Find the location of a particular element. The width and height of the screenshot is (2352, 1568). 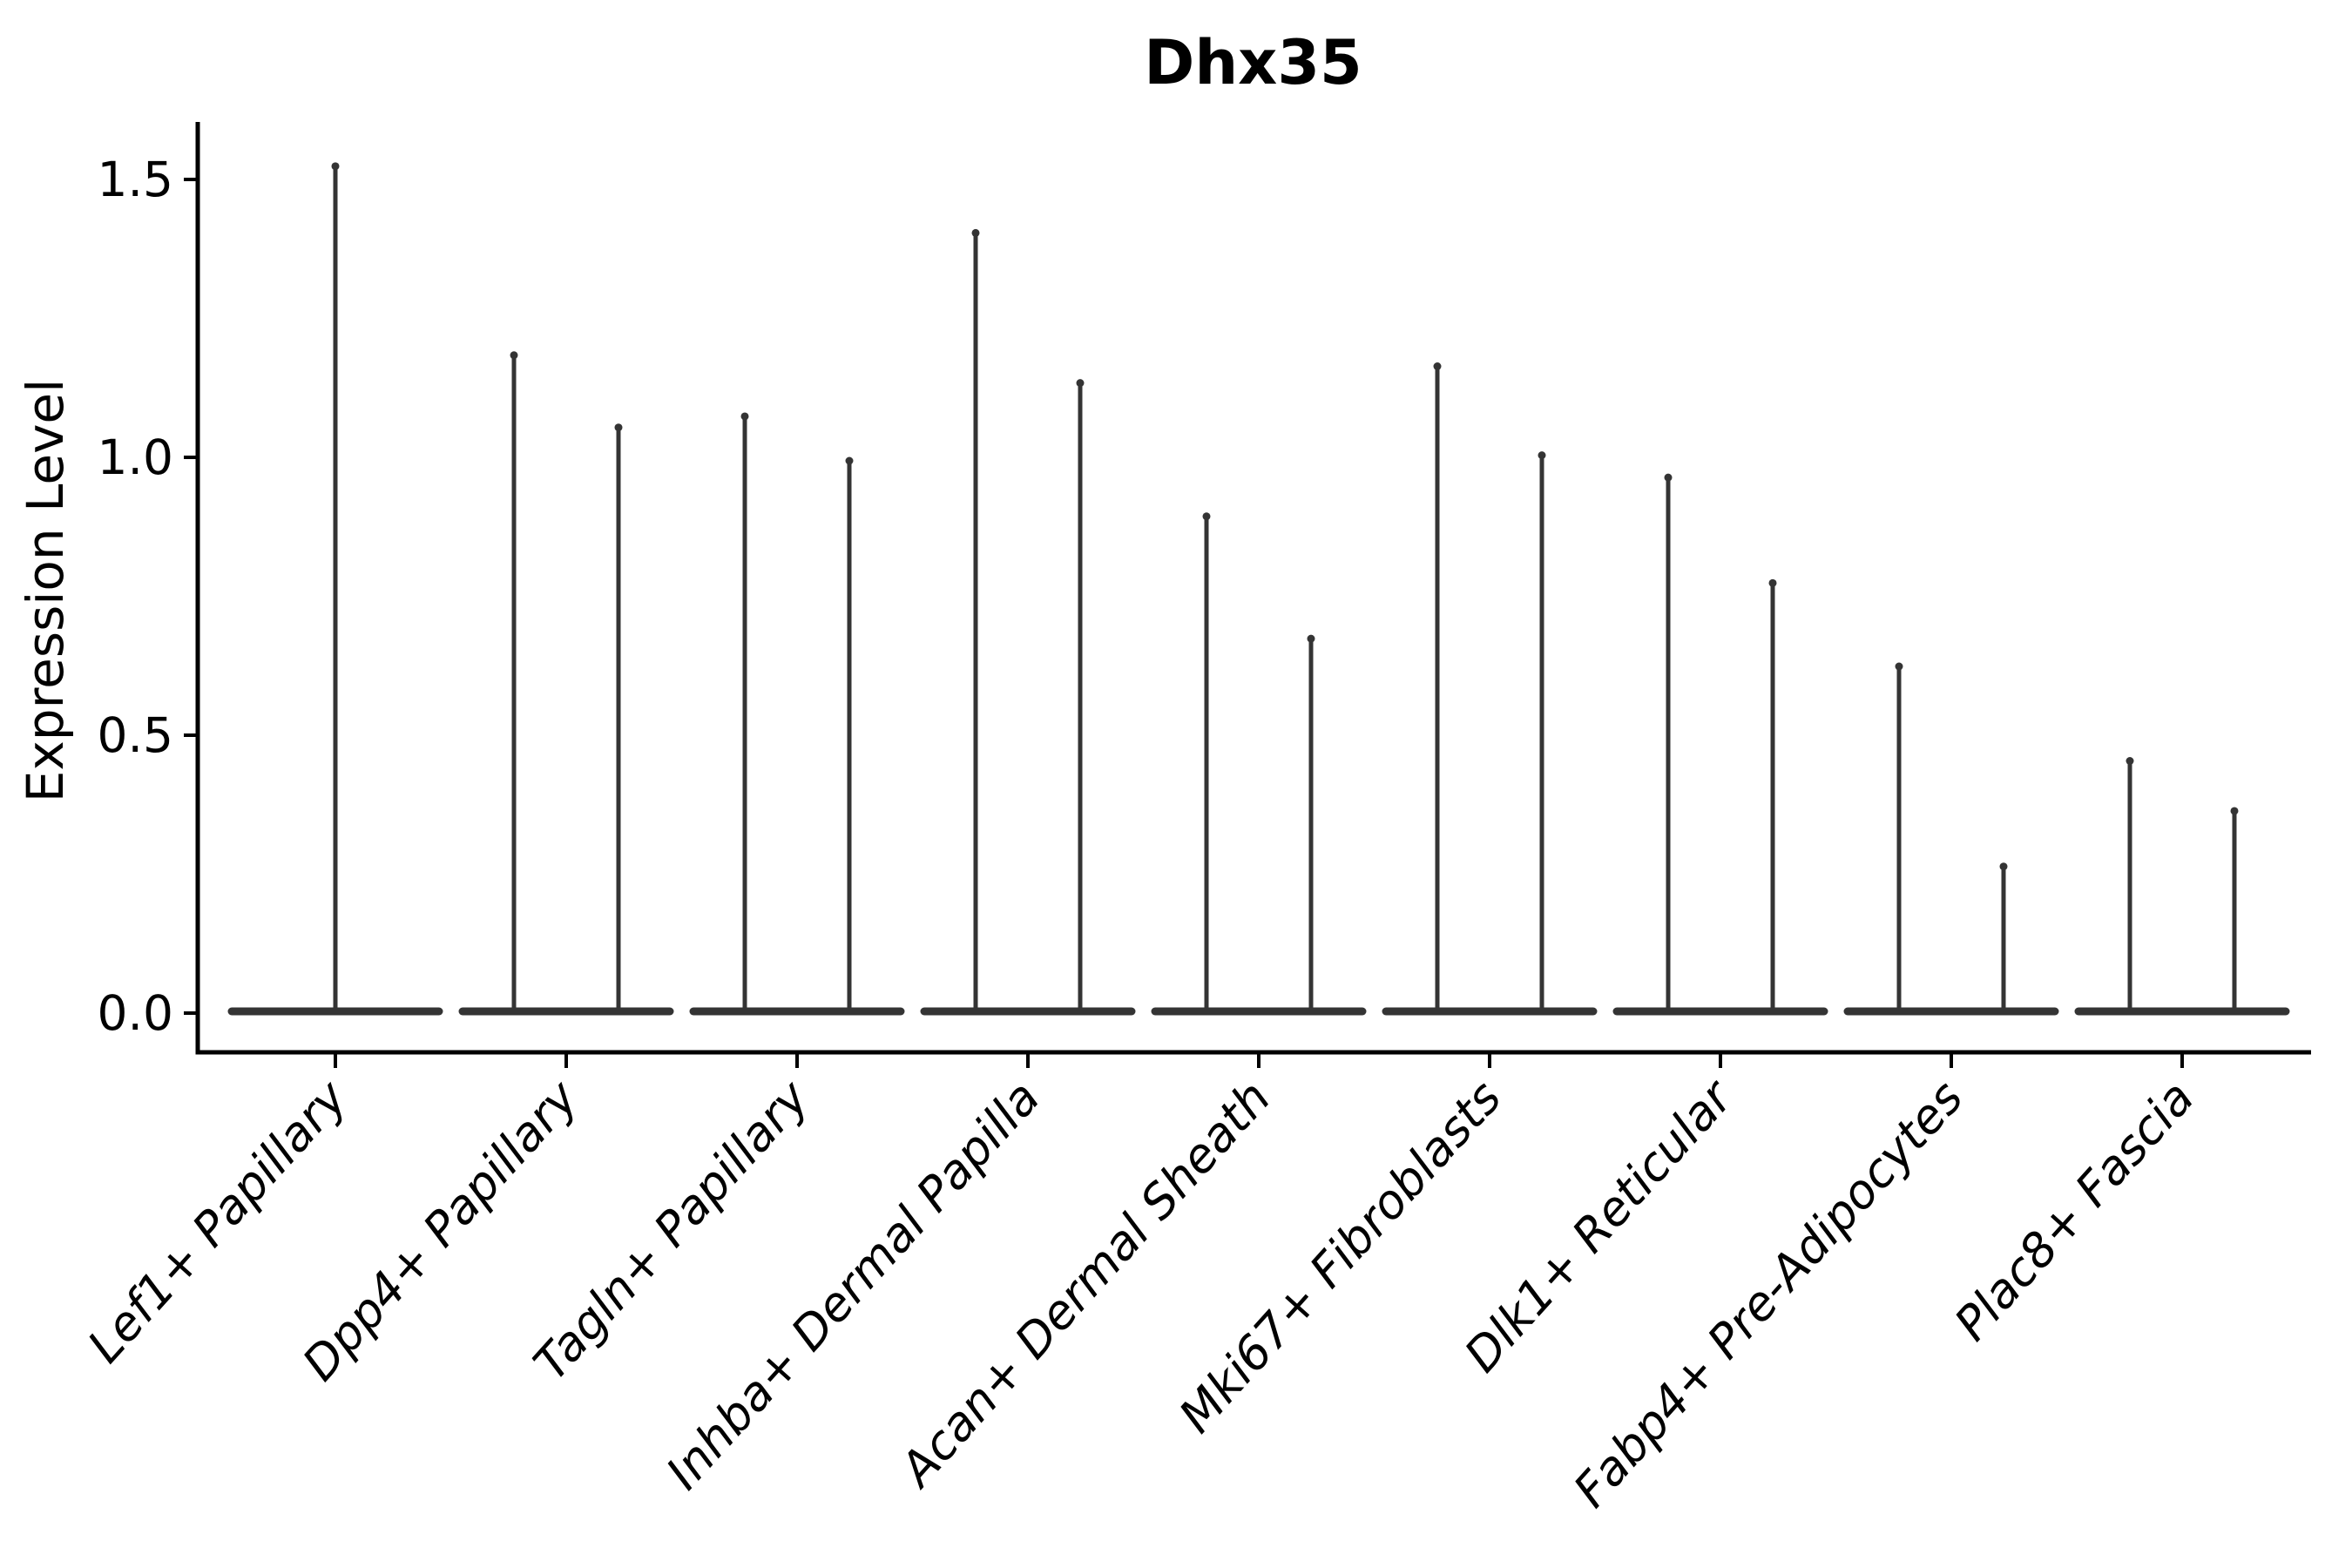

chart-title: Dhx35 is located at coordinates (1253, 62).